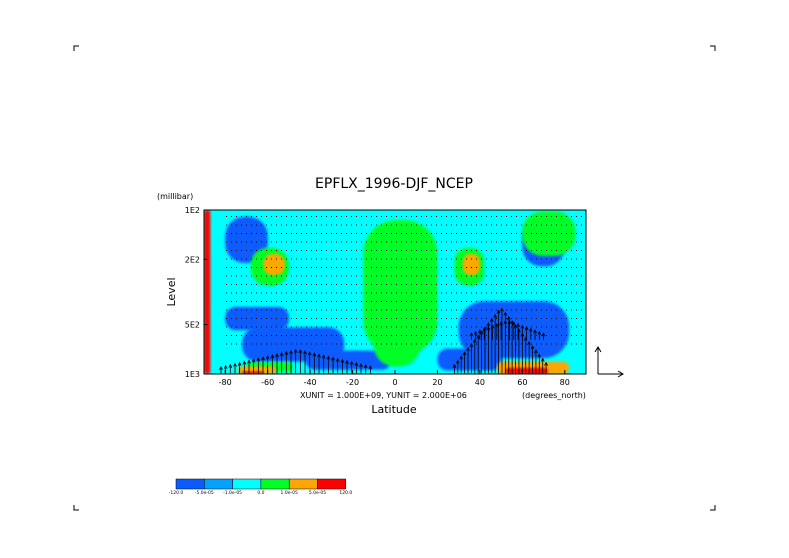 The width and height of the screenshot is (789, 558). Describe the element at coordinates (394, 382) in the screenshot. I see `x-tick-label: 0` at that location.